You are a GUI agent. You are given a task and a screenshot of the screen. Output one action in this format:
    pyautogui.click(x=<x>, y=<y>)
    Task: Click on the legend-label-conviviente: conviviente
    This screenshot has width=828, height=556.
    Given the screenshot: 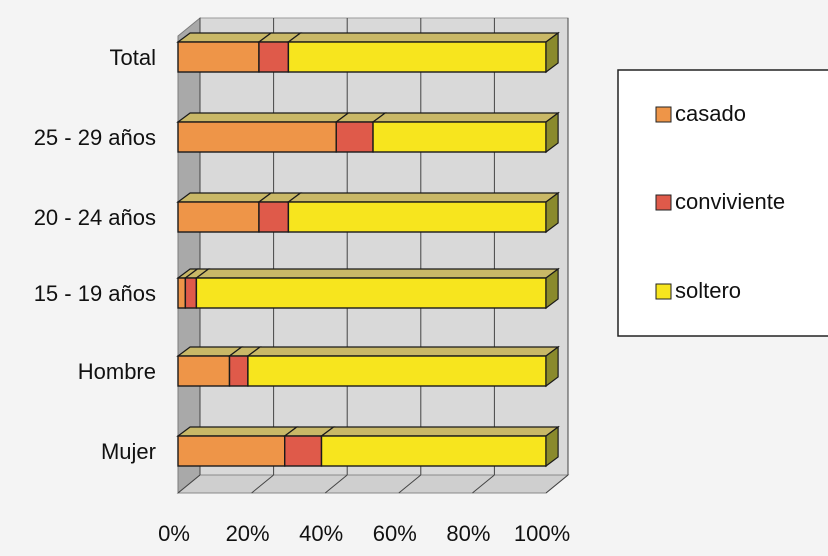 What is the action you would take?
    pyautogui.click(x=730, y=201)
    